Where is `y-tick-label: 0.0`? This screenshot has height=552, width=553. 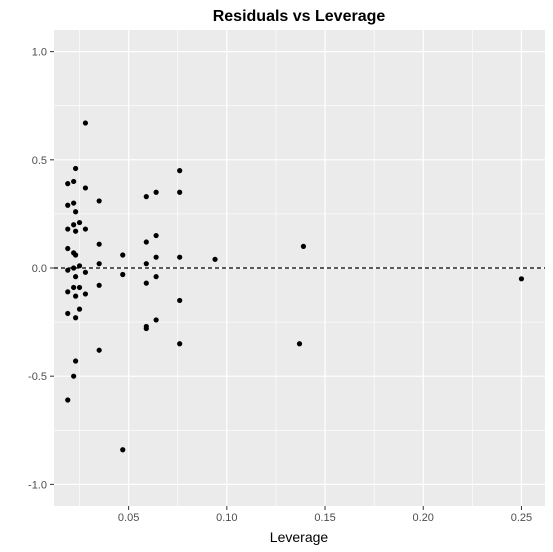 y-tick-label: 0.0 is located at coordinates (39, 269).